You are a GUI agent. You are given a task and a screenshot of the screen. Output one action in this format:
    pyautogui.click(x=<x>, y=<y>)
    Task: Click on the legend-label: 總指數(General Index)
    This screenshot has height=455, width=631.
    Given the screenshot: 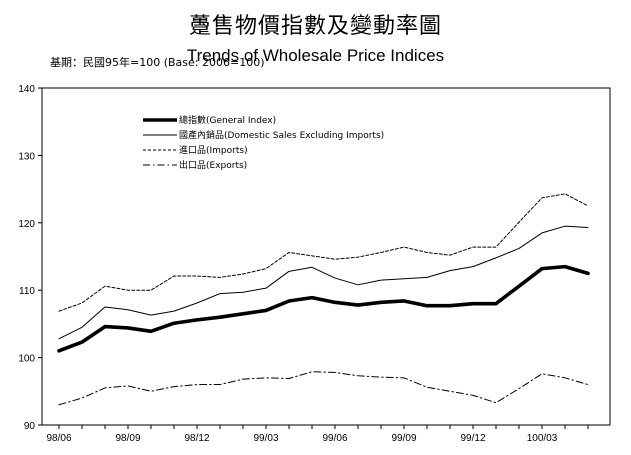 What is the action you would take?
    pyautogui.click(x=227, y=120)
    